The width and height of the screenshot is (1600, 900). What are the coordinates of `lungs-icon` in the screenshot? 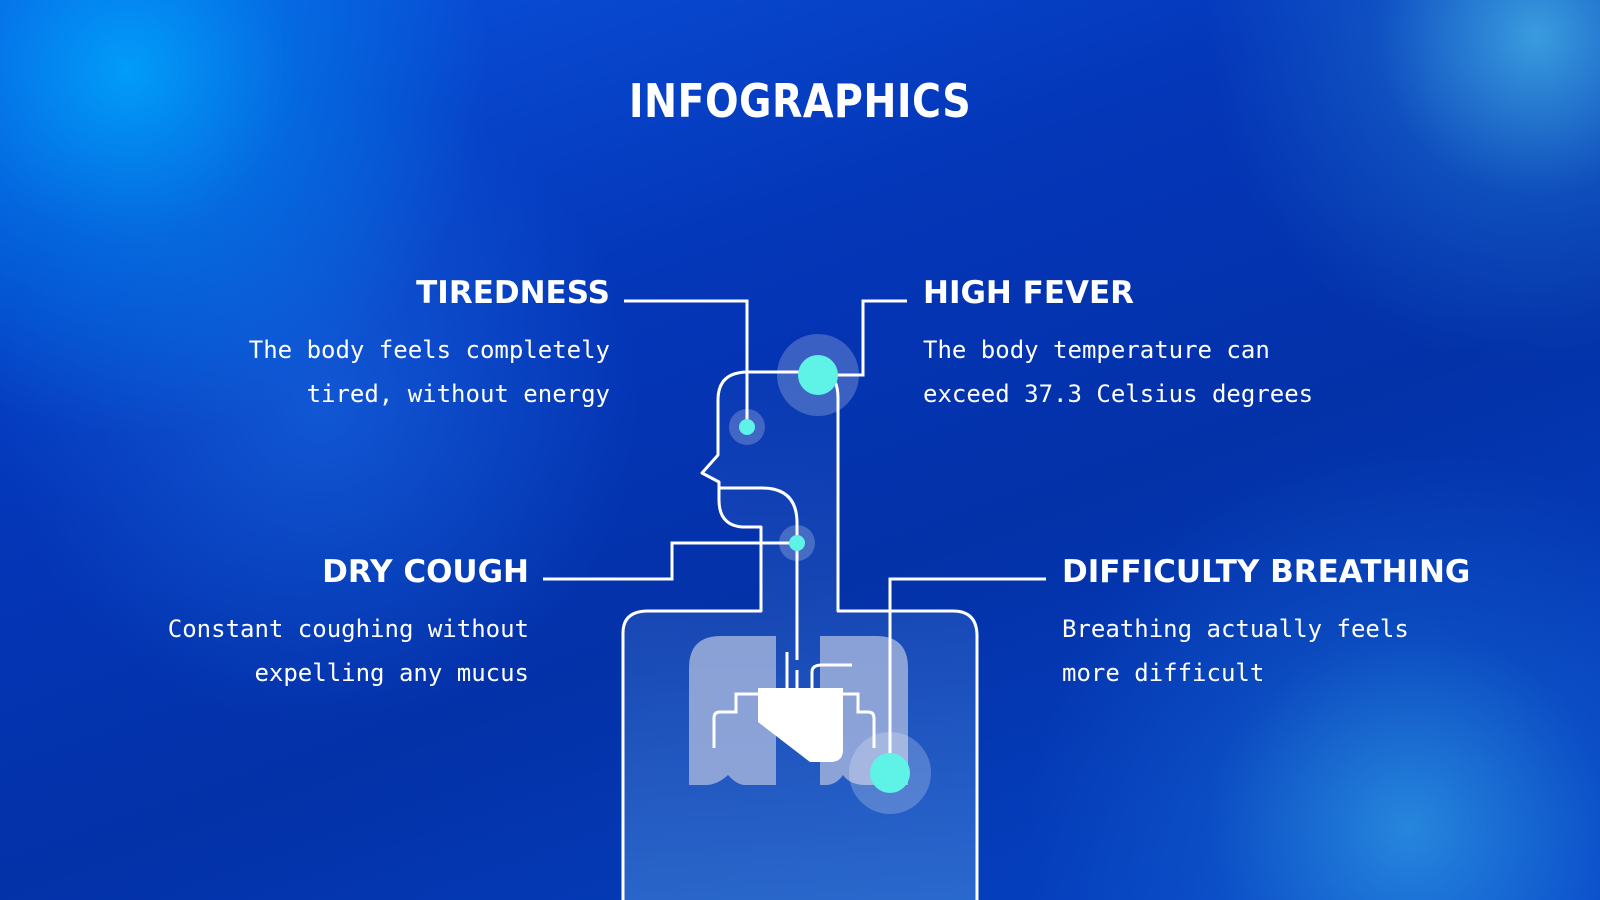 It's located at (798, 710).